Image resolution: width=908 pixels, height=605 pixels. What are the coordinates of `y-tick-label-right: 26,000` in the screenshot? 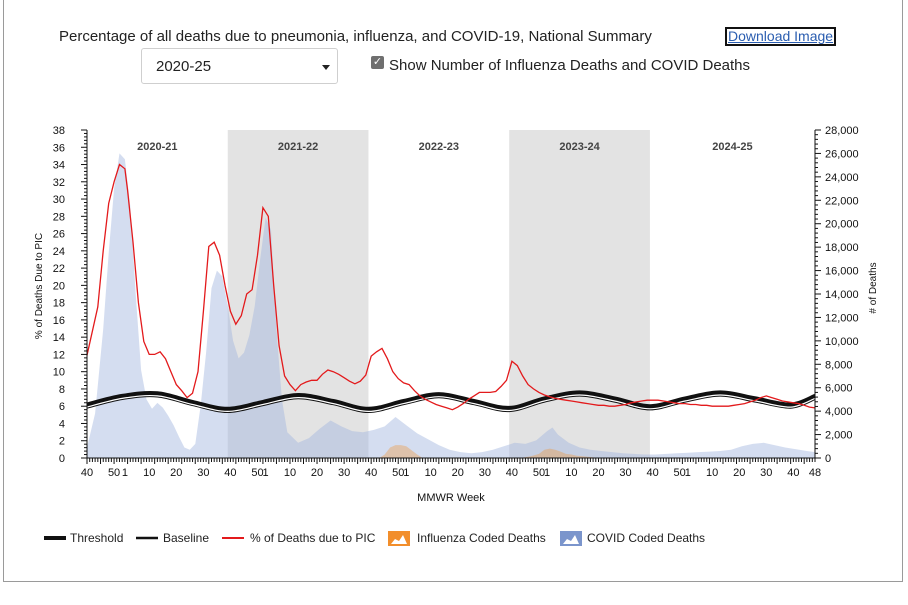 It's located at (842, 154).